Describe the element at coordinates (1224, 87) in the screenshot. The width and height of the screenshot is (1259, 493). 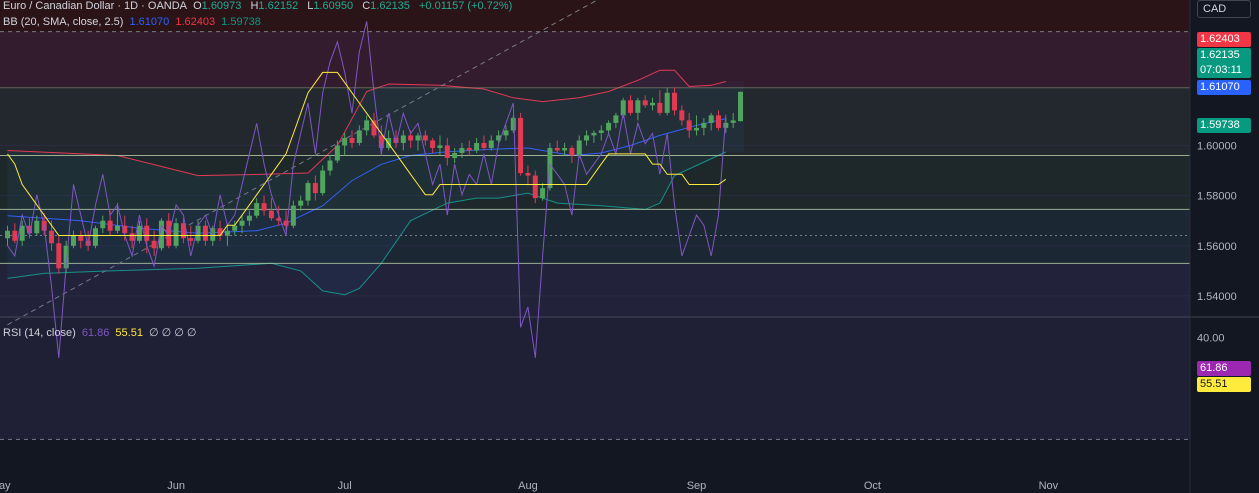
I see `bb-basis-tag: 1.61070` at that location.